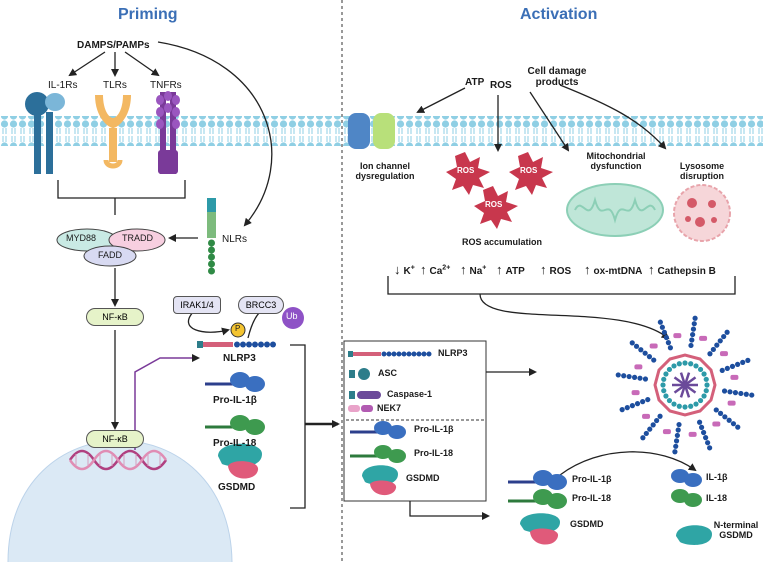 The width and height of the screenshot is (763, 562). Describe the element at coordinates (435, 269) in the screenshot. I see `ion-flux-item: ↑ Ca2+` at that location.